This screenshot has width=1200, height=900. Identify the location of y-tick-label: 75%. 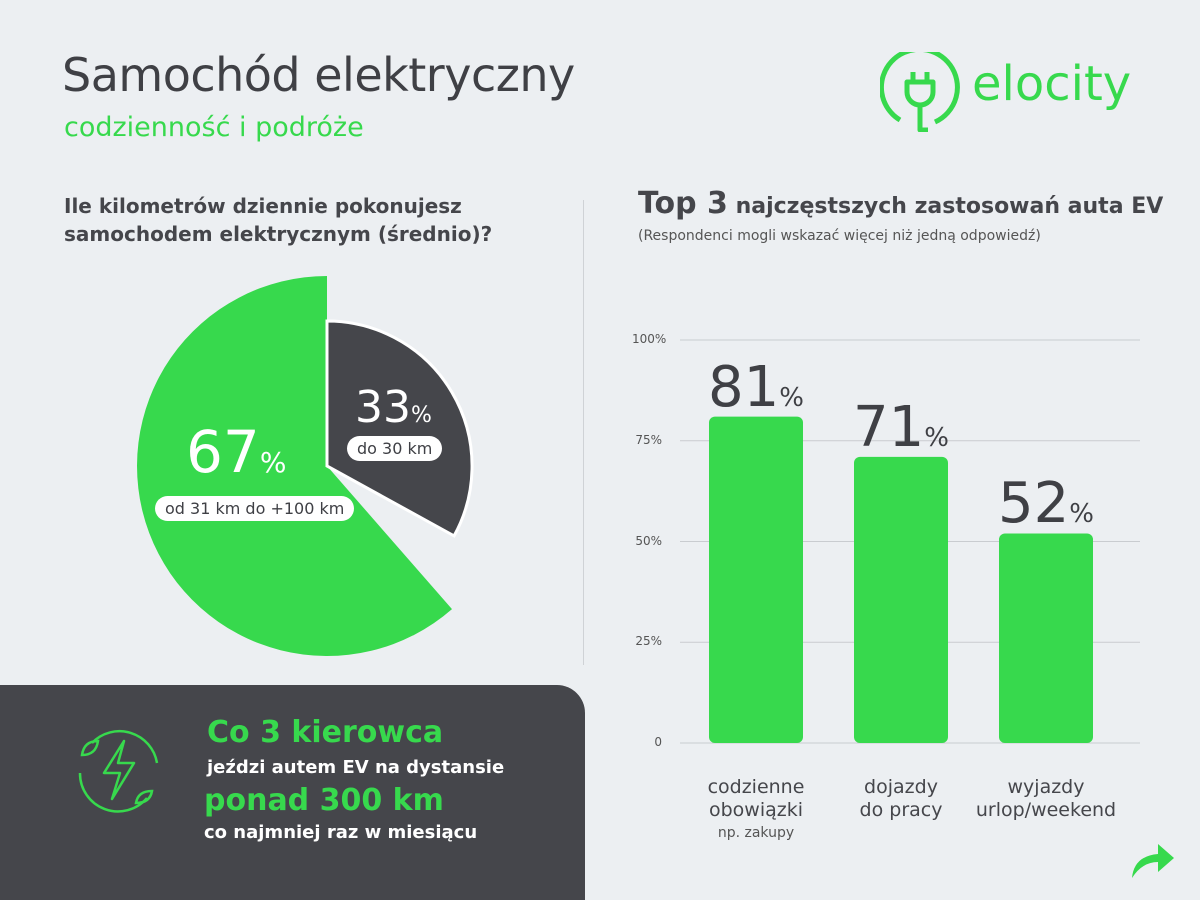
(648, 439).